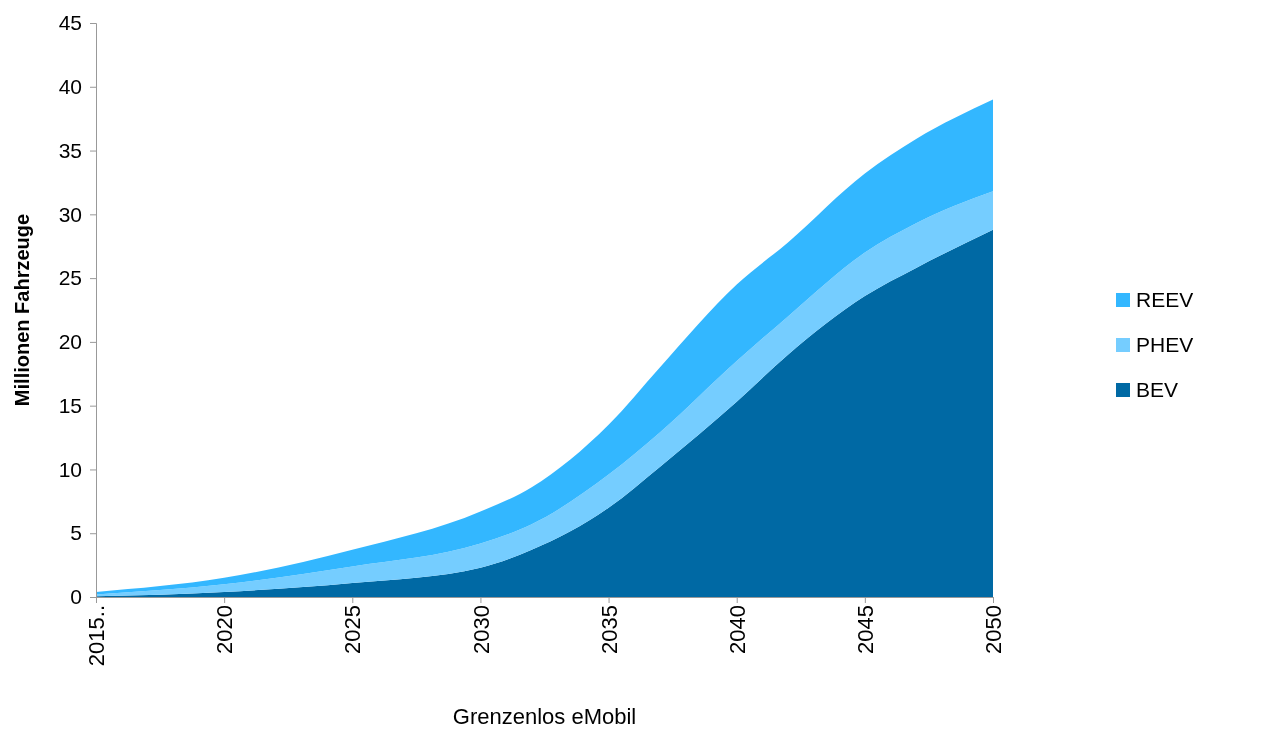  Describe the element at coordinates (76, 597) in the screenshot. I see `y-tick-label: 0` at that location.